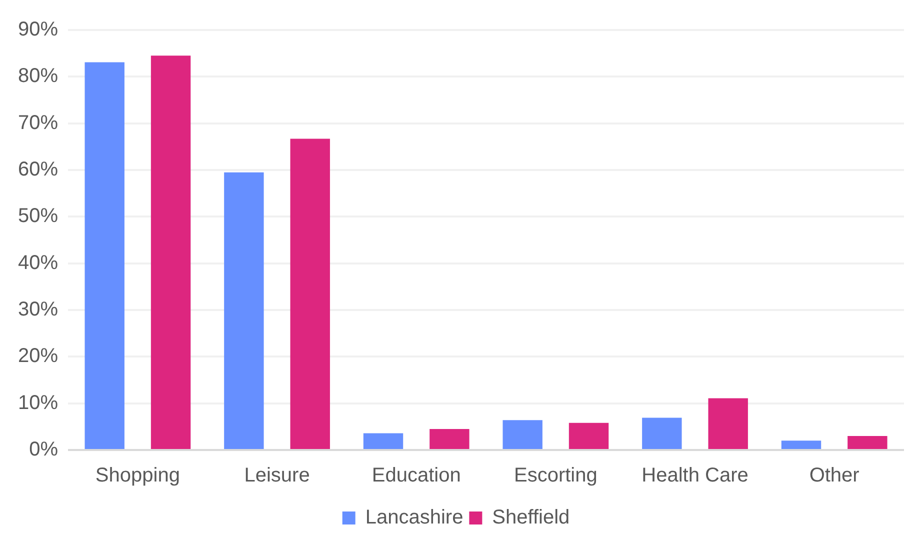 This screenshot has width=912, height=543. What do you see at coordinates (38, 309) in the screenshot?
I see `y-tick-label: 30%` at bounding box center [38, 309].